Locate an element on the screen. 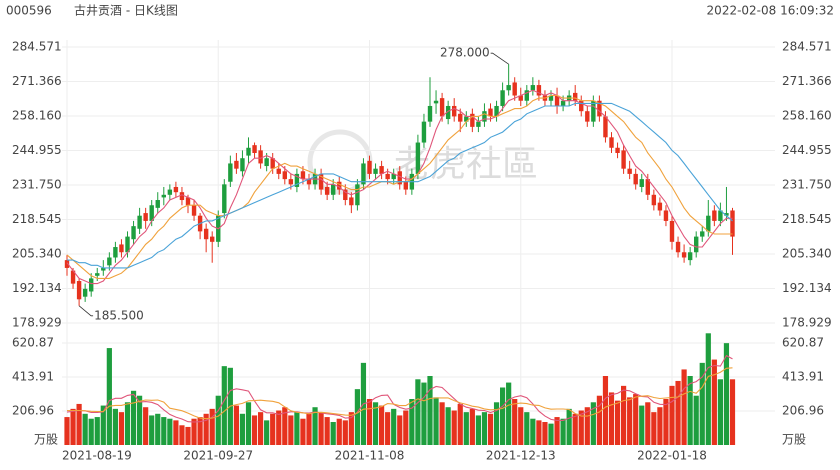  y-tick-label-left: 244.955 is located at coordinates (37, 150).